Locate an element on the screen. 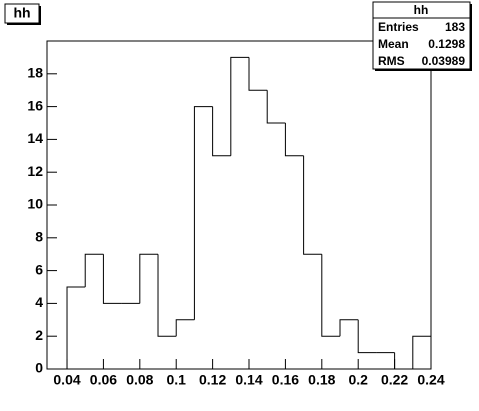 The width and height of the screenshot is (479, 411). stats-value: 0.03989 is located at coordinates (444, 61).